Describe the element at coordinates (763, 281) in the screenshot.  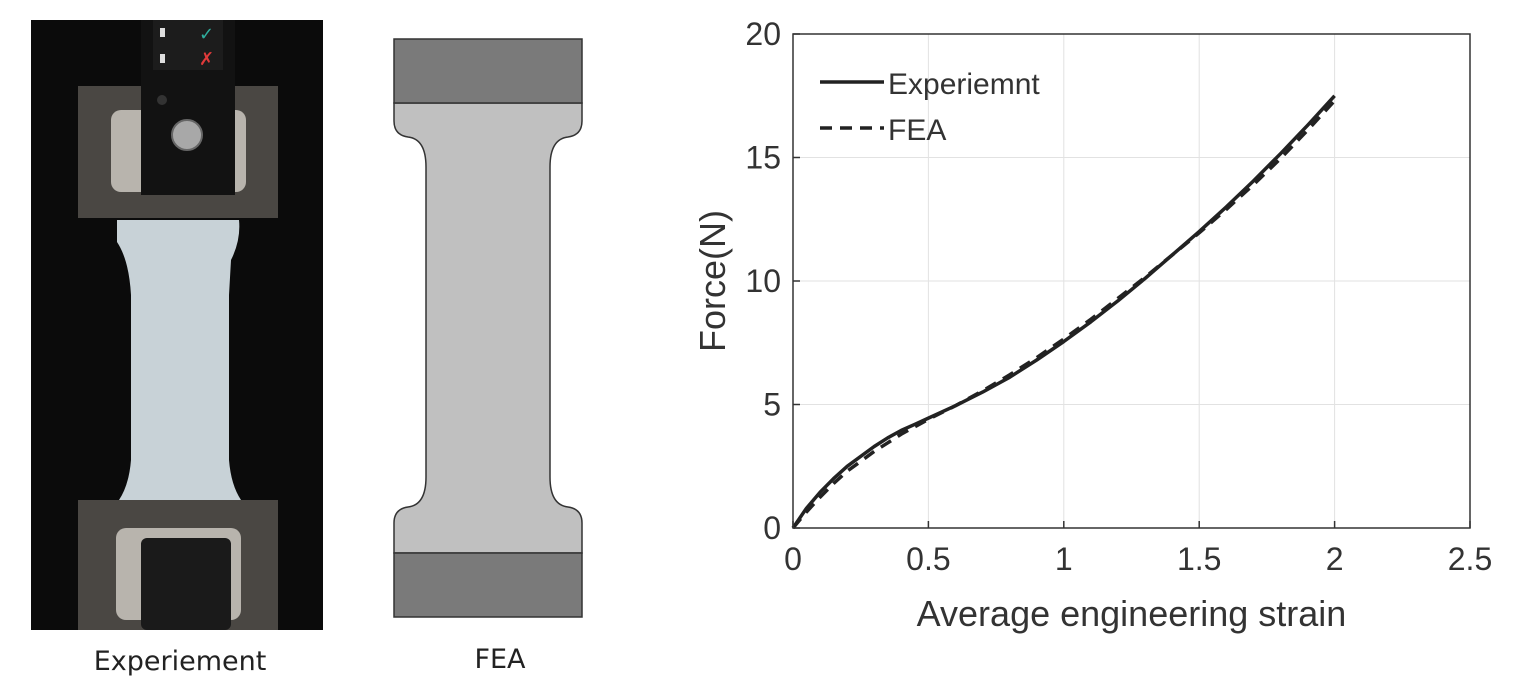
I see `y-tick-label: 10` at that location.